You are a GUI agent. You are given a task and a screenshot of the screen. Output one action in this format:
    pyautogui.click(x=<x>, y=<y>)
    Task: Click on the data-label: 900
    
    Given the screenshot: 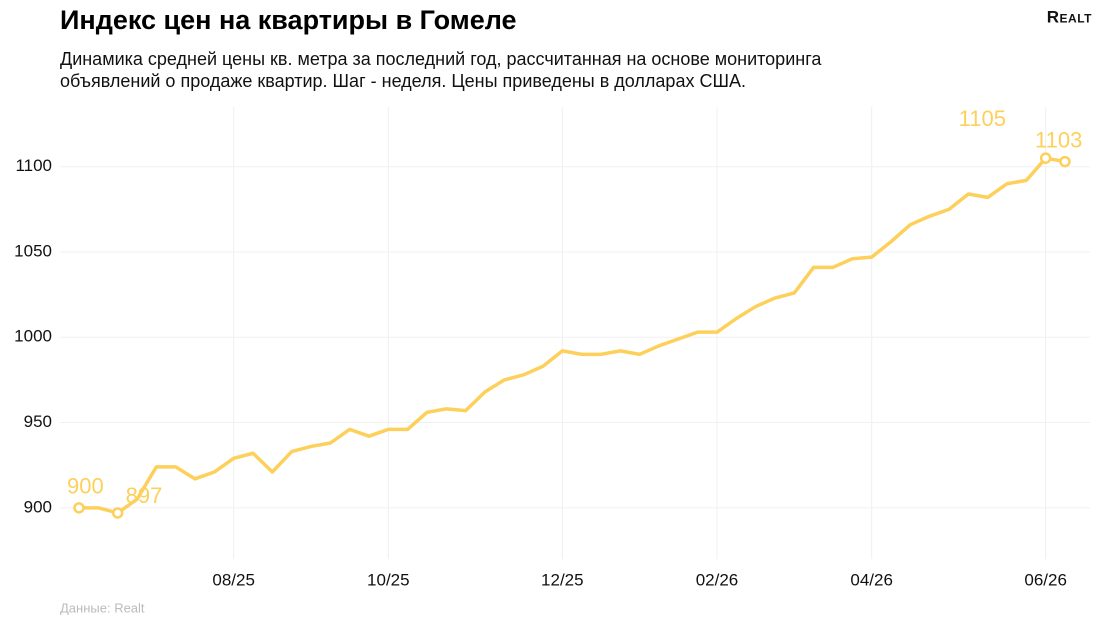 What is the action you would take?
    pyautogui.click(x=85, y=486)
    